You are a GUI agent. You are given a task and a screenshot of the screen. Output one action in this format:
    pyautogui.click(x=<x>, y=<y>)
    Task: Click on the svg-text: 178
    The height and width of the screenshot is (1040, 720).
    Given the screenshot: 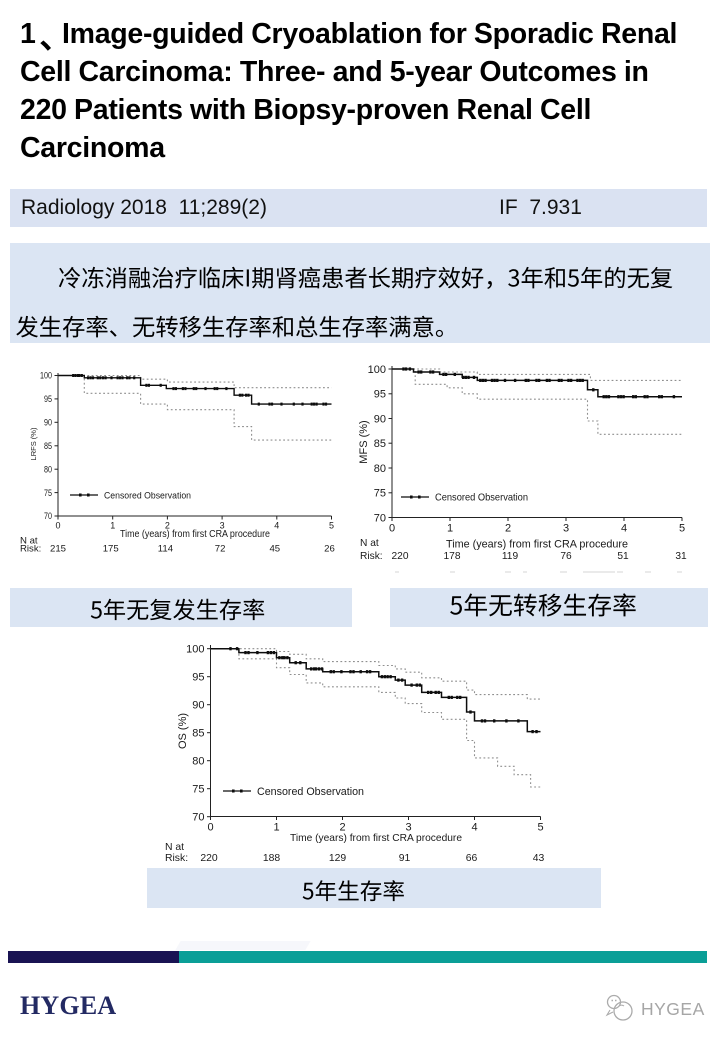 What is the action you would take?
    pyautogui.click(x=452, y=556)
    